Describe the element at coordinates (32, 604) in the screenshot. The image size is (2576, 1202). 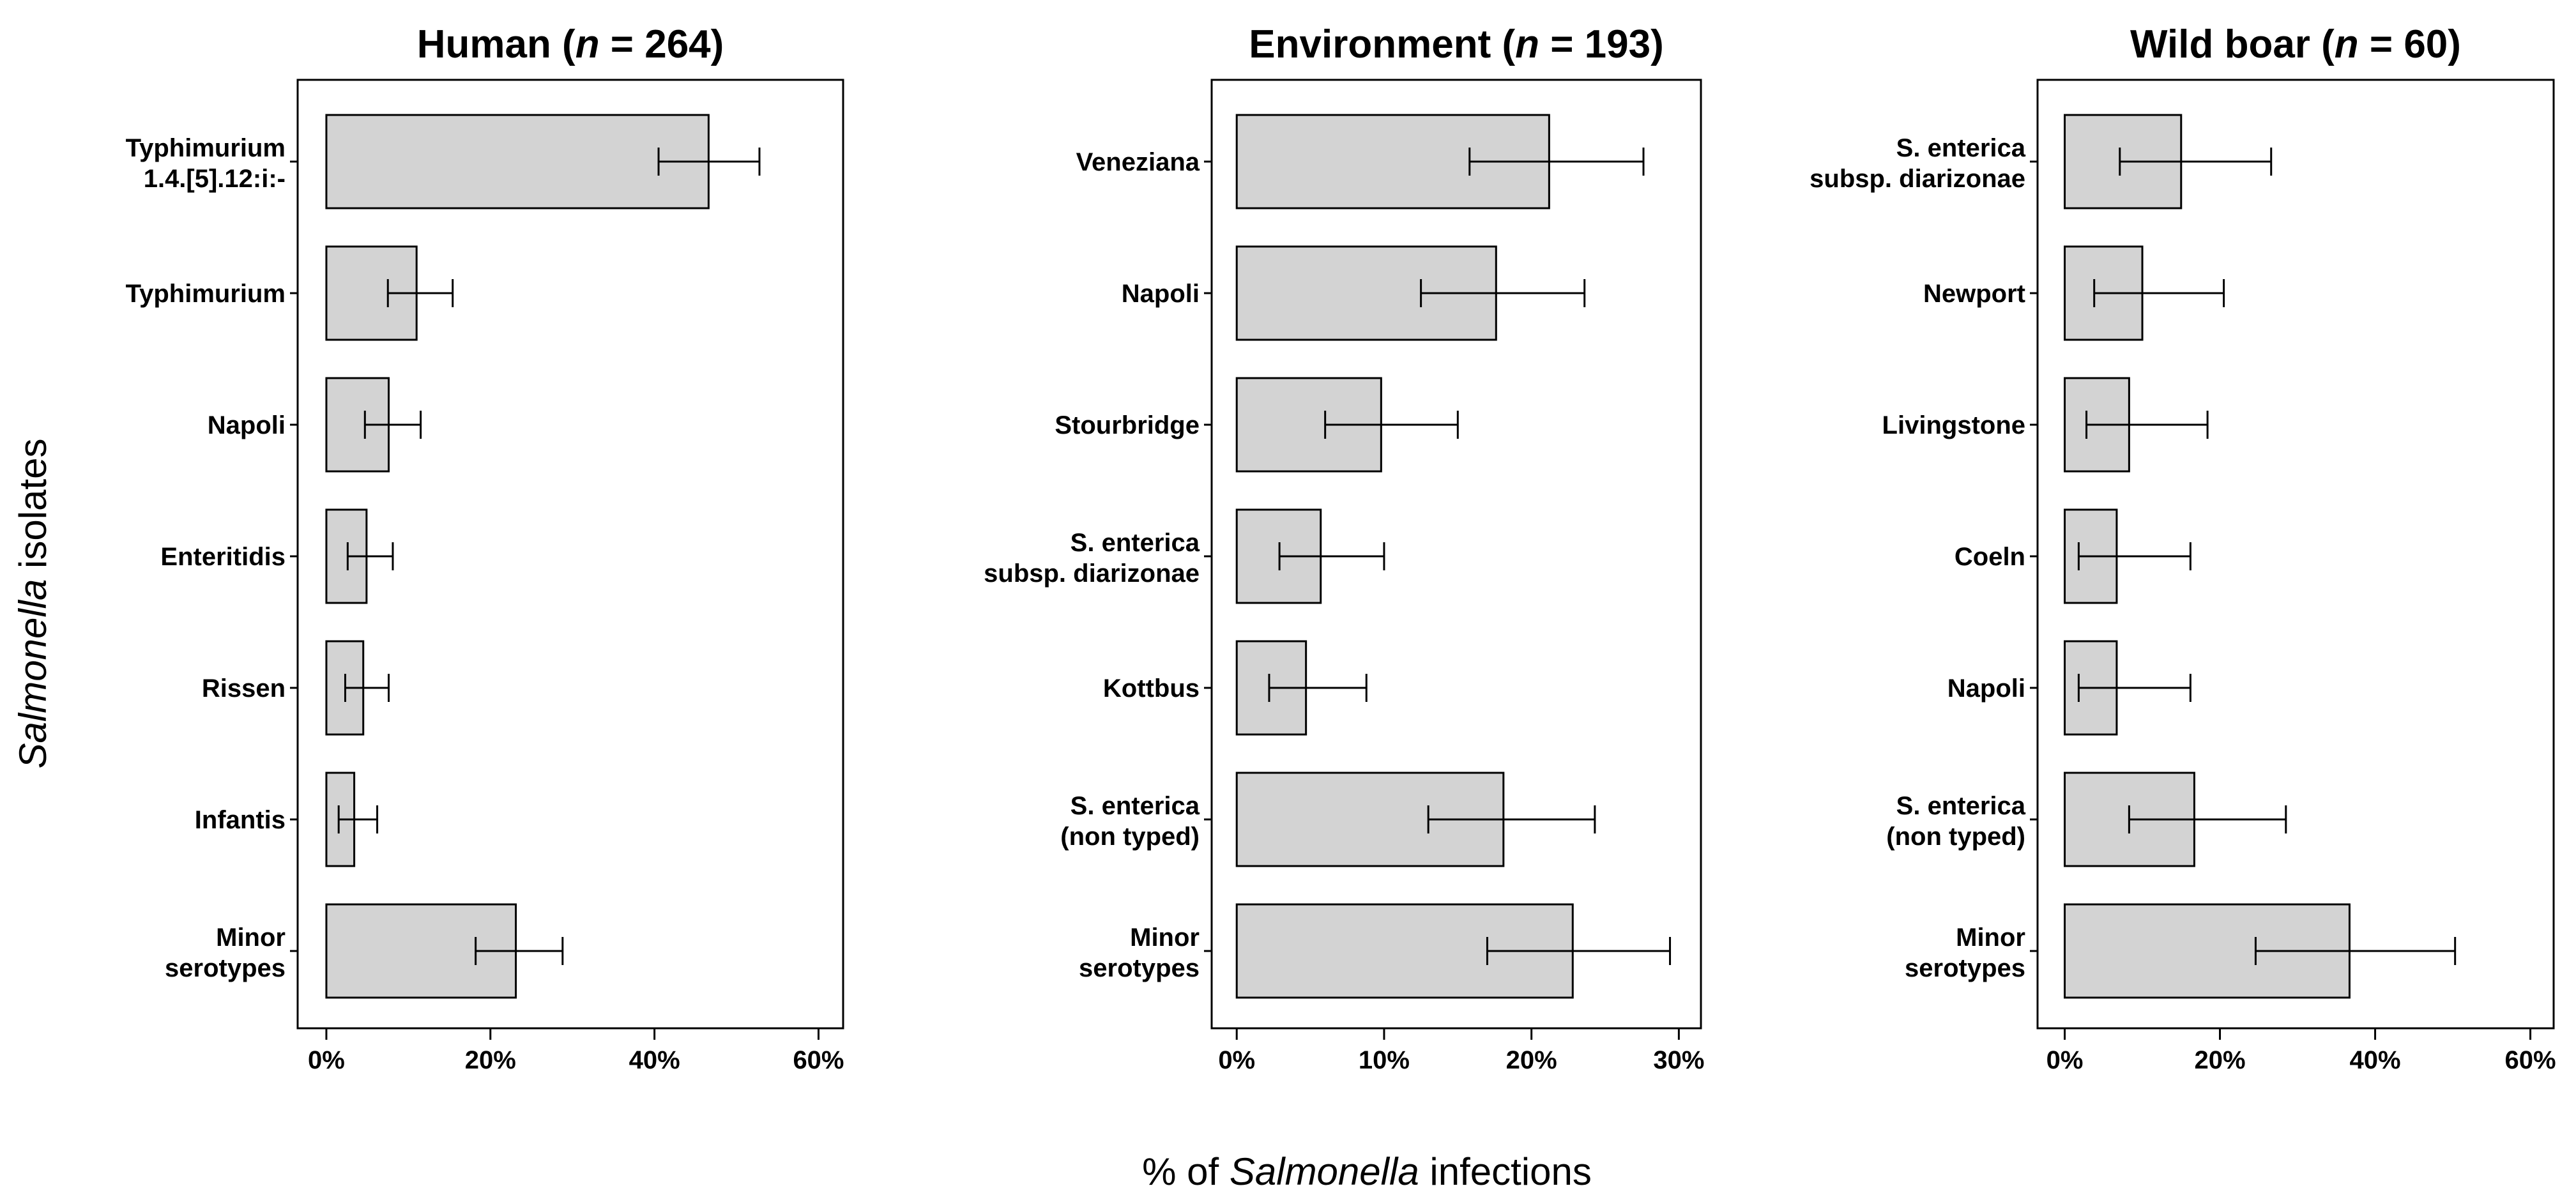
I see `y-axis-label: Salmonella isolates` at that location.